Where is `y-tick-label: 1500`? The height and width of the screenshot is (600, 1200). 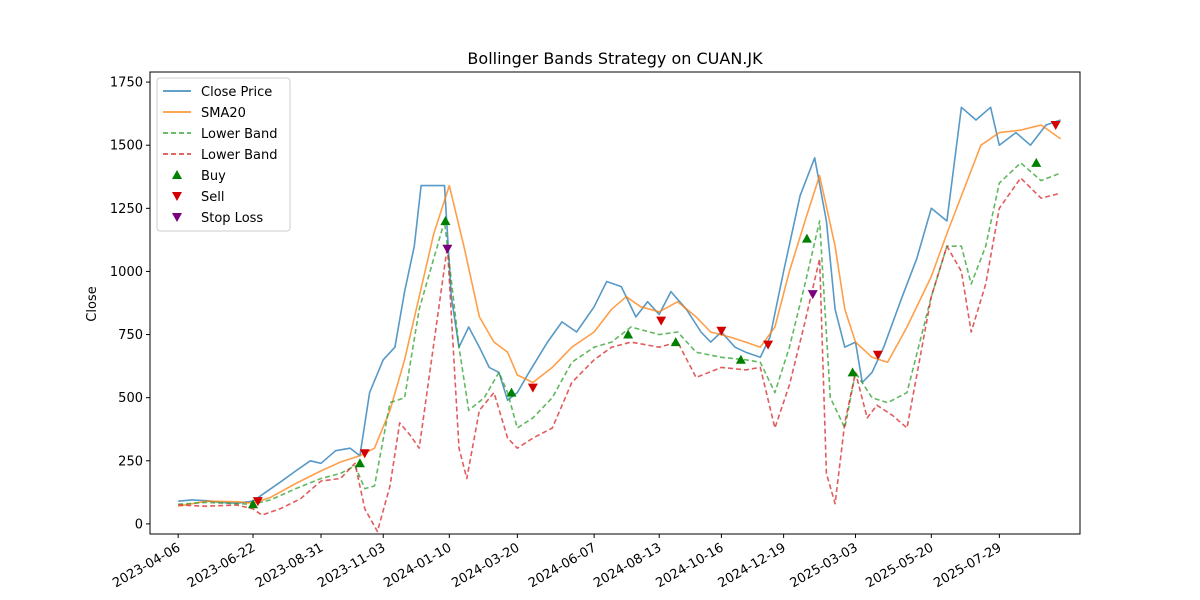 y-tick-label: 1500 is located at coordinates (126, 146).